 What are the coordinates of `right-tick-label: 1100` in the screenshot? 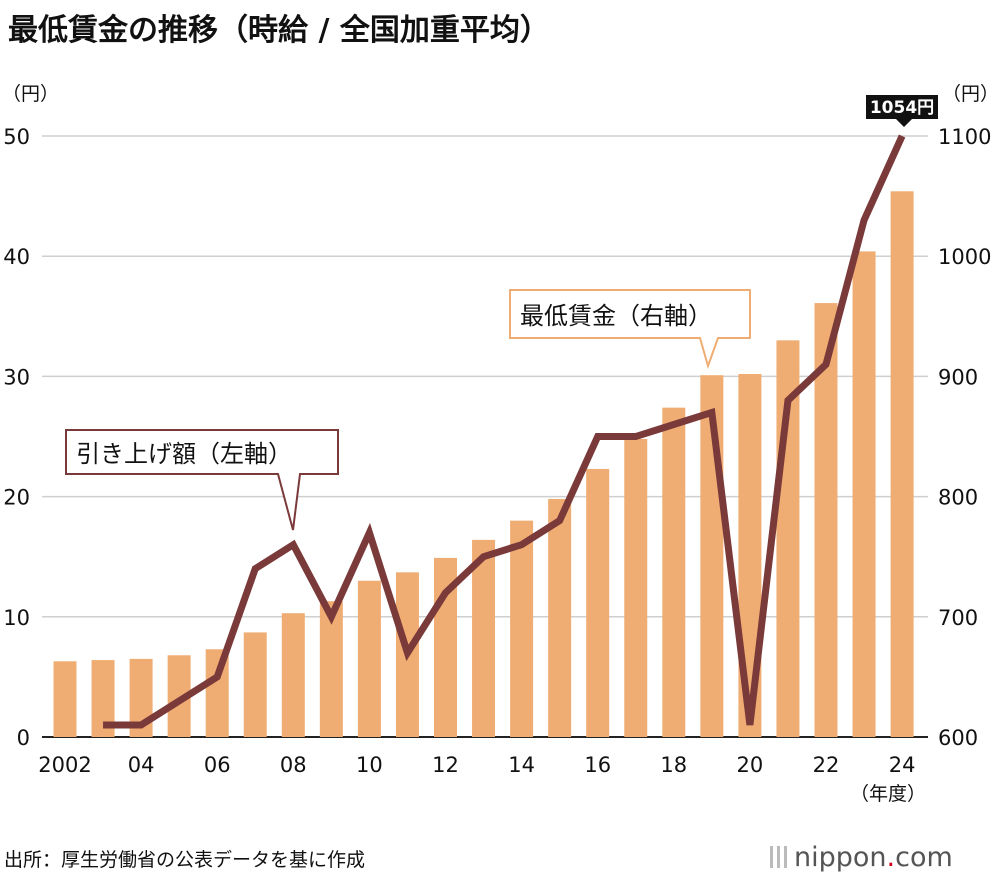 It's located at (964, 137).